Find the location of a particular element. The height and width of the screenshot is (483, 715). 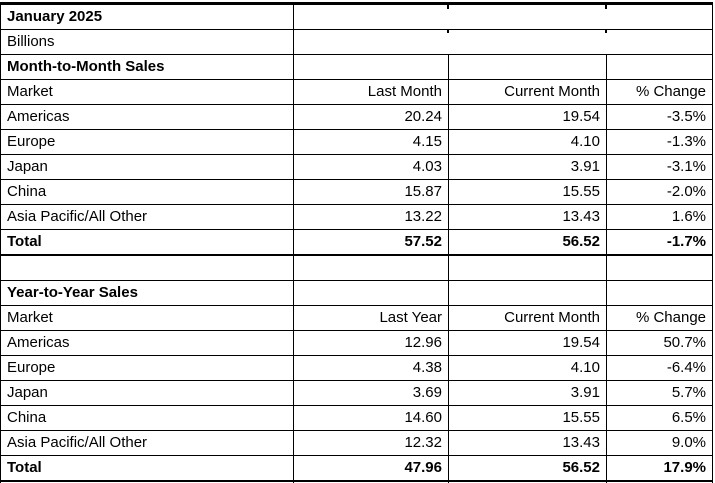

table-row: Americas 20.24 19.54 -3.5% is located at coordinates (356, 117).